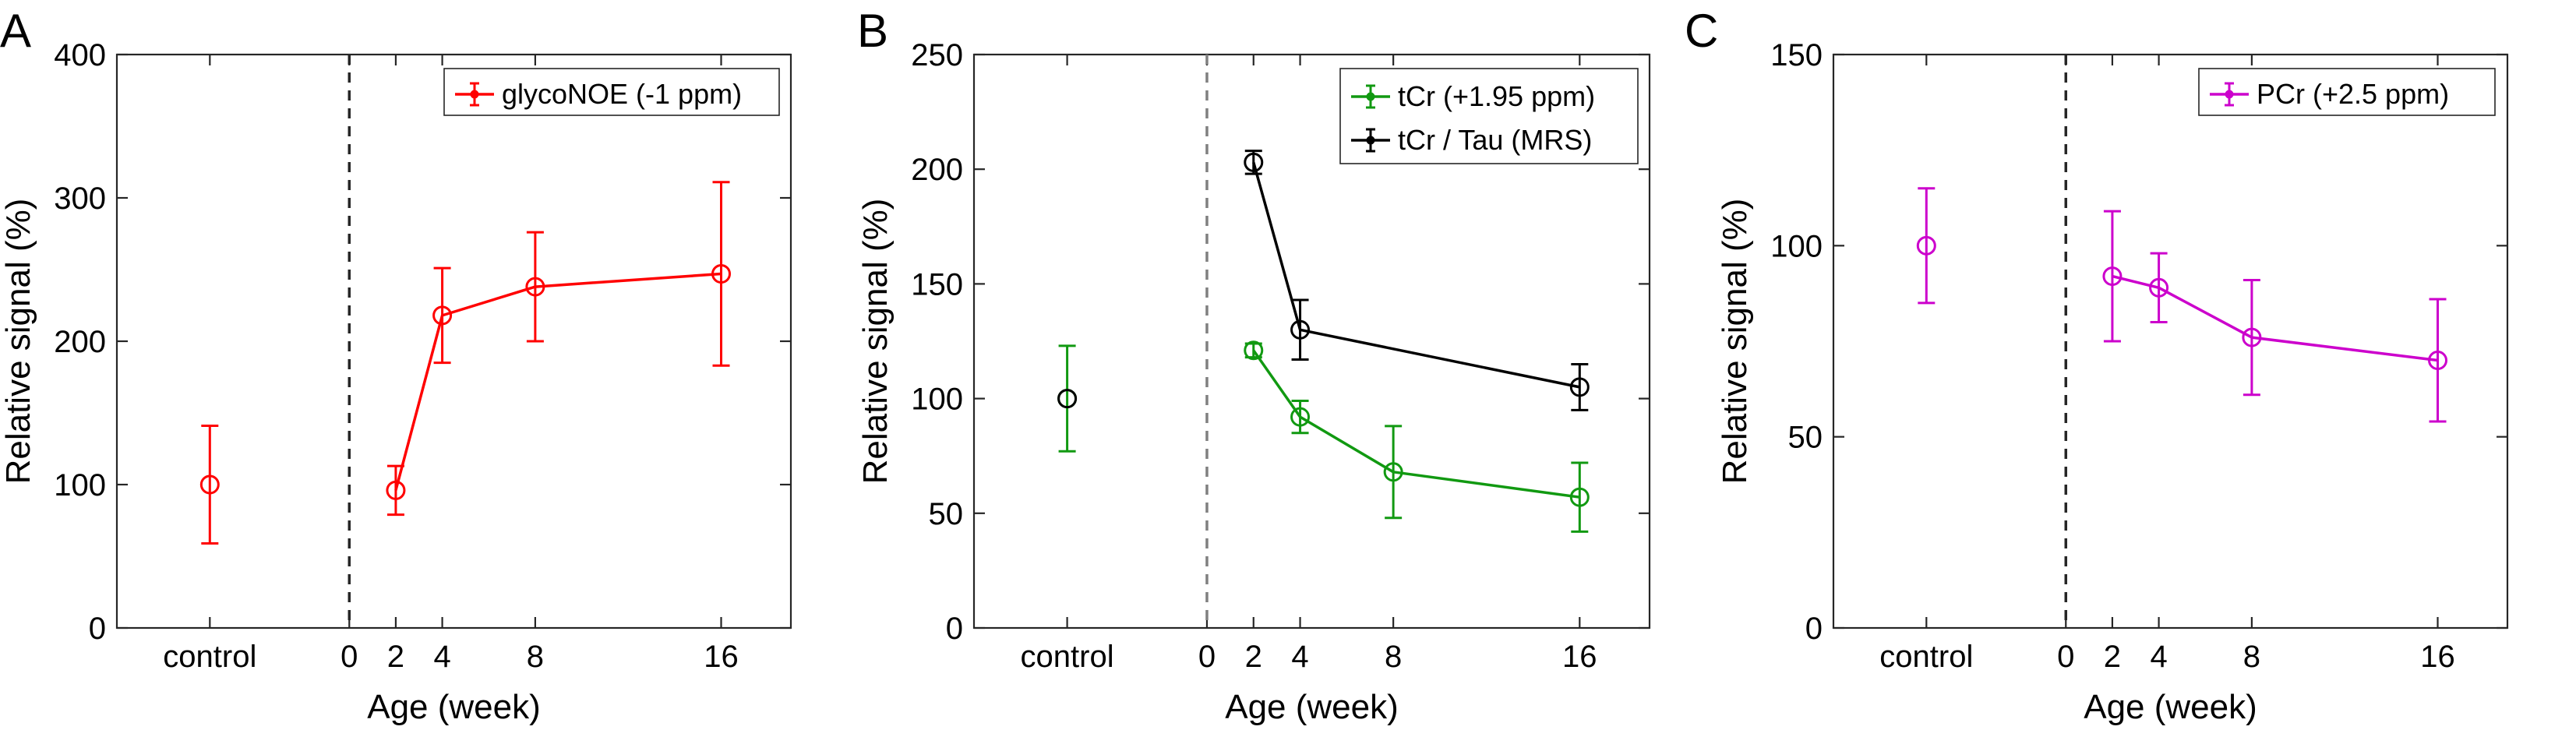 The height and width of the screenshot is (730, 2576). I want to click on legend-item: tCr (+1.95 ppm), so click(1473, 96).